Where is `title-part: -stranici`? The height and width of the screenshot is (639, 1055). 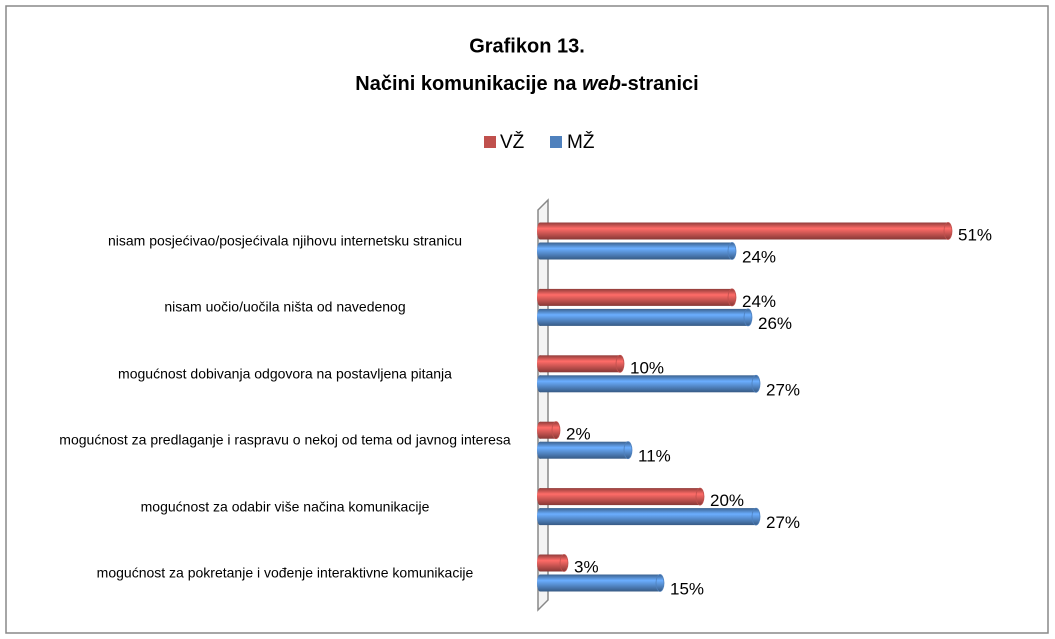
title-part: -stranici is located at coordinates (660, 84).